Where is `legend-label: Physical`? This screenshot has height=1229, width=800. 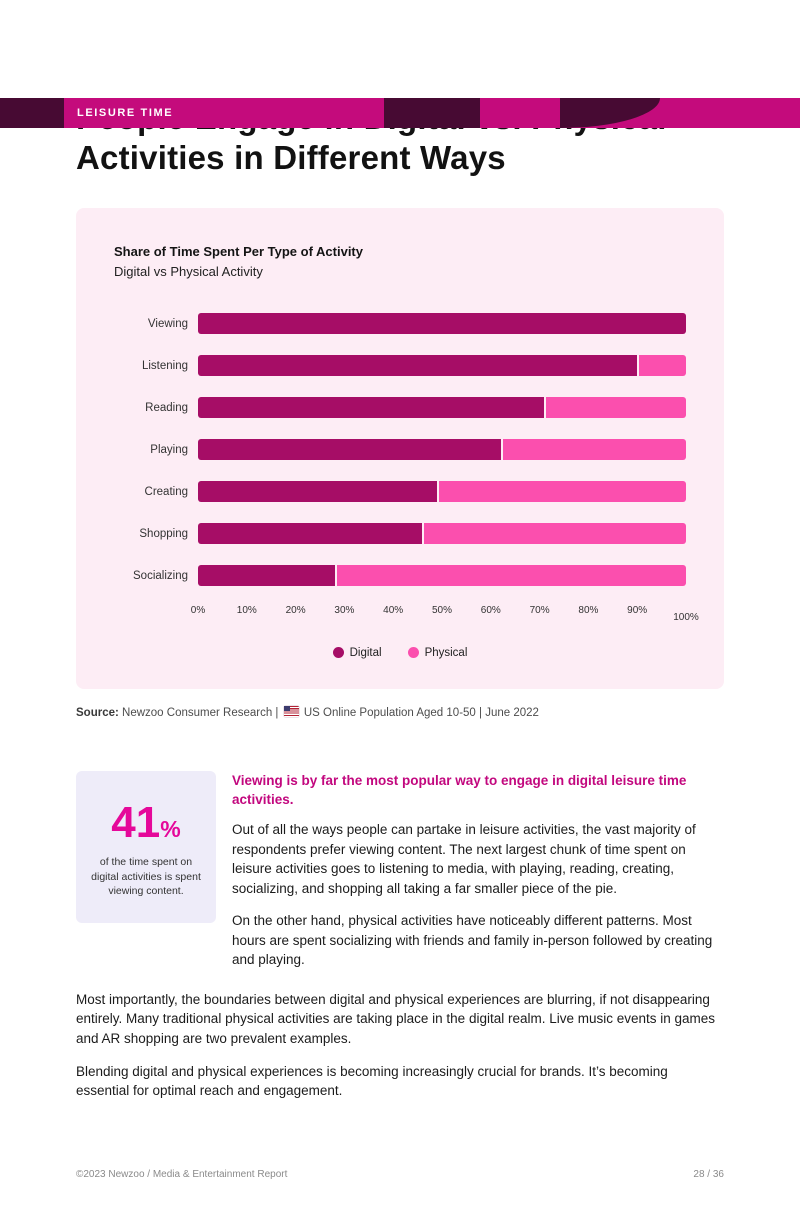
legend-label: Physical is located at coordinates (446, 652).